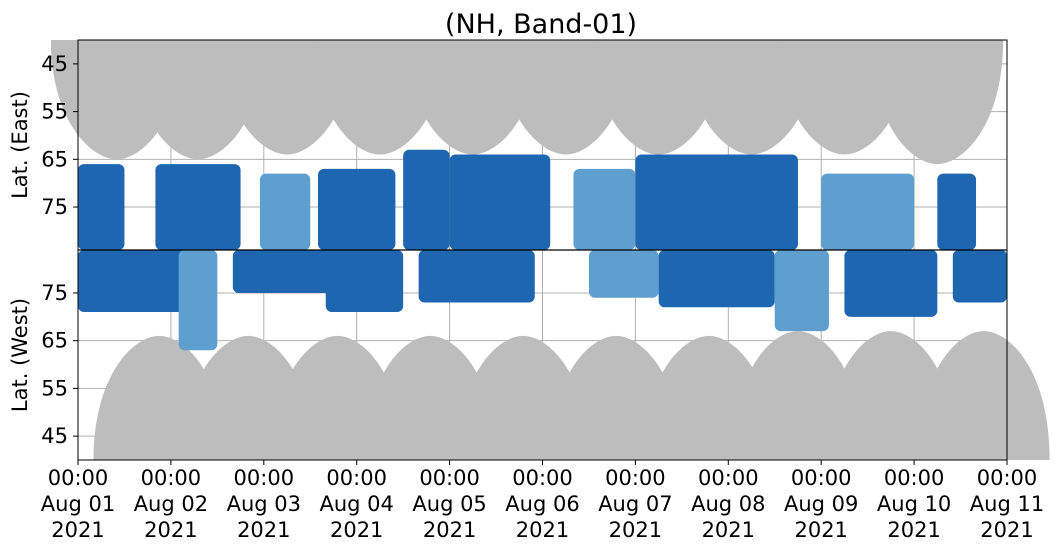 This screenshot has width=1056, height=556. What do you see at coordinates (356, 504) in the screenshot?
I see `x-tick-label: Aug 04` at bounding box center [356, 504].